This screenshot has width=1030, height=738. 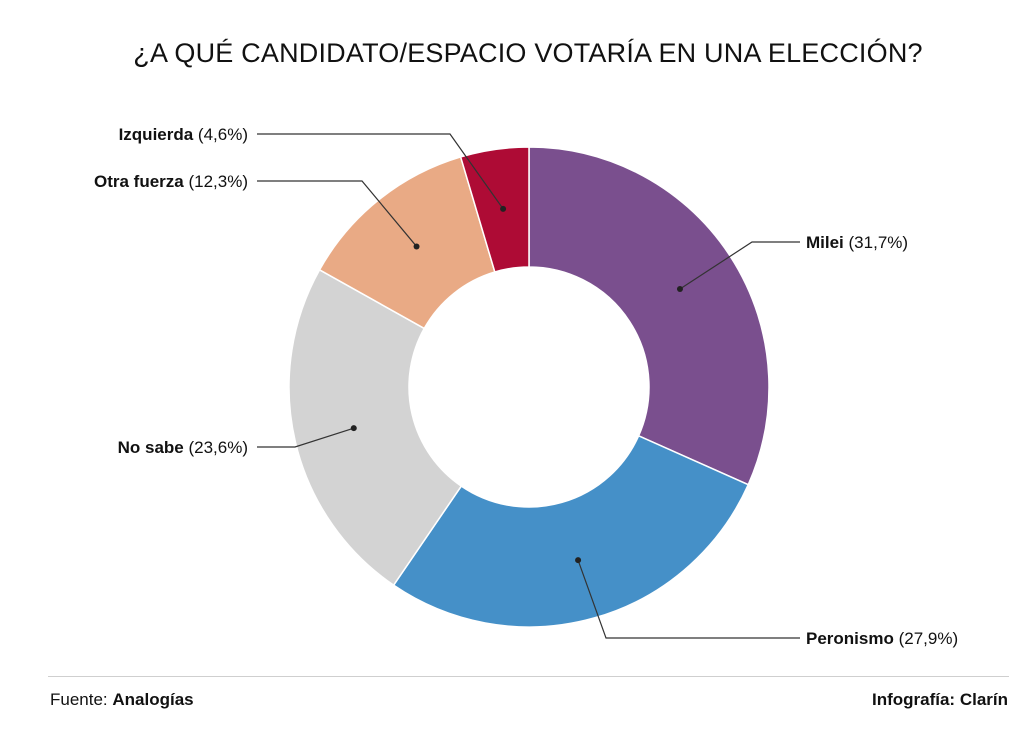 What do you see at coordinates (81, 699) in the screenshot?
I see `source-prefix: Fuente:` at bounding box center [81, 699].